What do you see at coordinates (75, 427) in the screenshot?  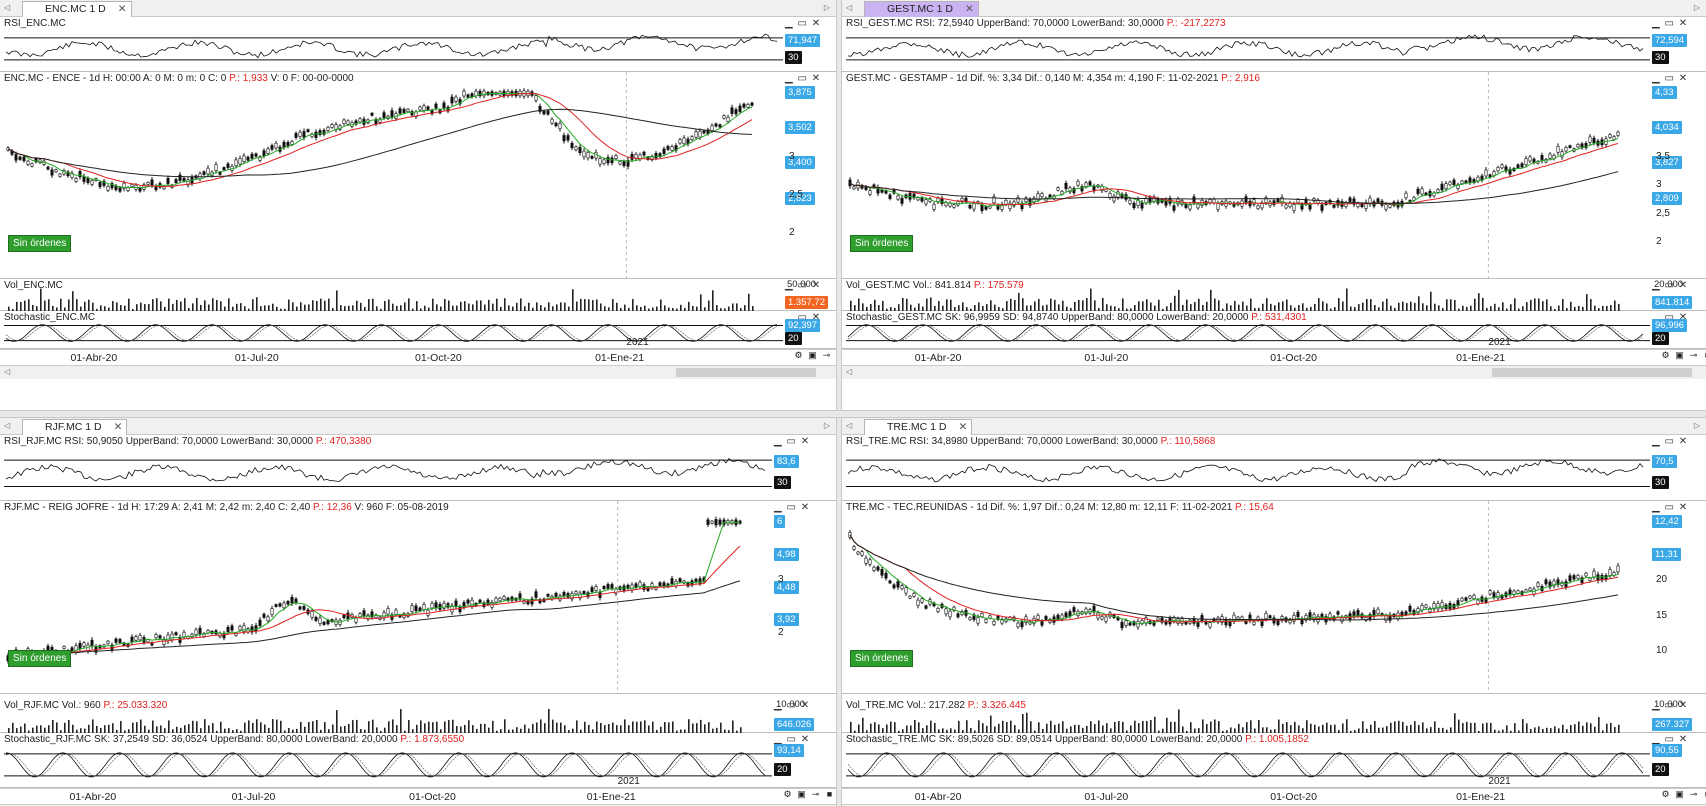 I see `tab-chart: RJF.MC 1 D ✕` at bounding box center [75, 427].